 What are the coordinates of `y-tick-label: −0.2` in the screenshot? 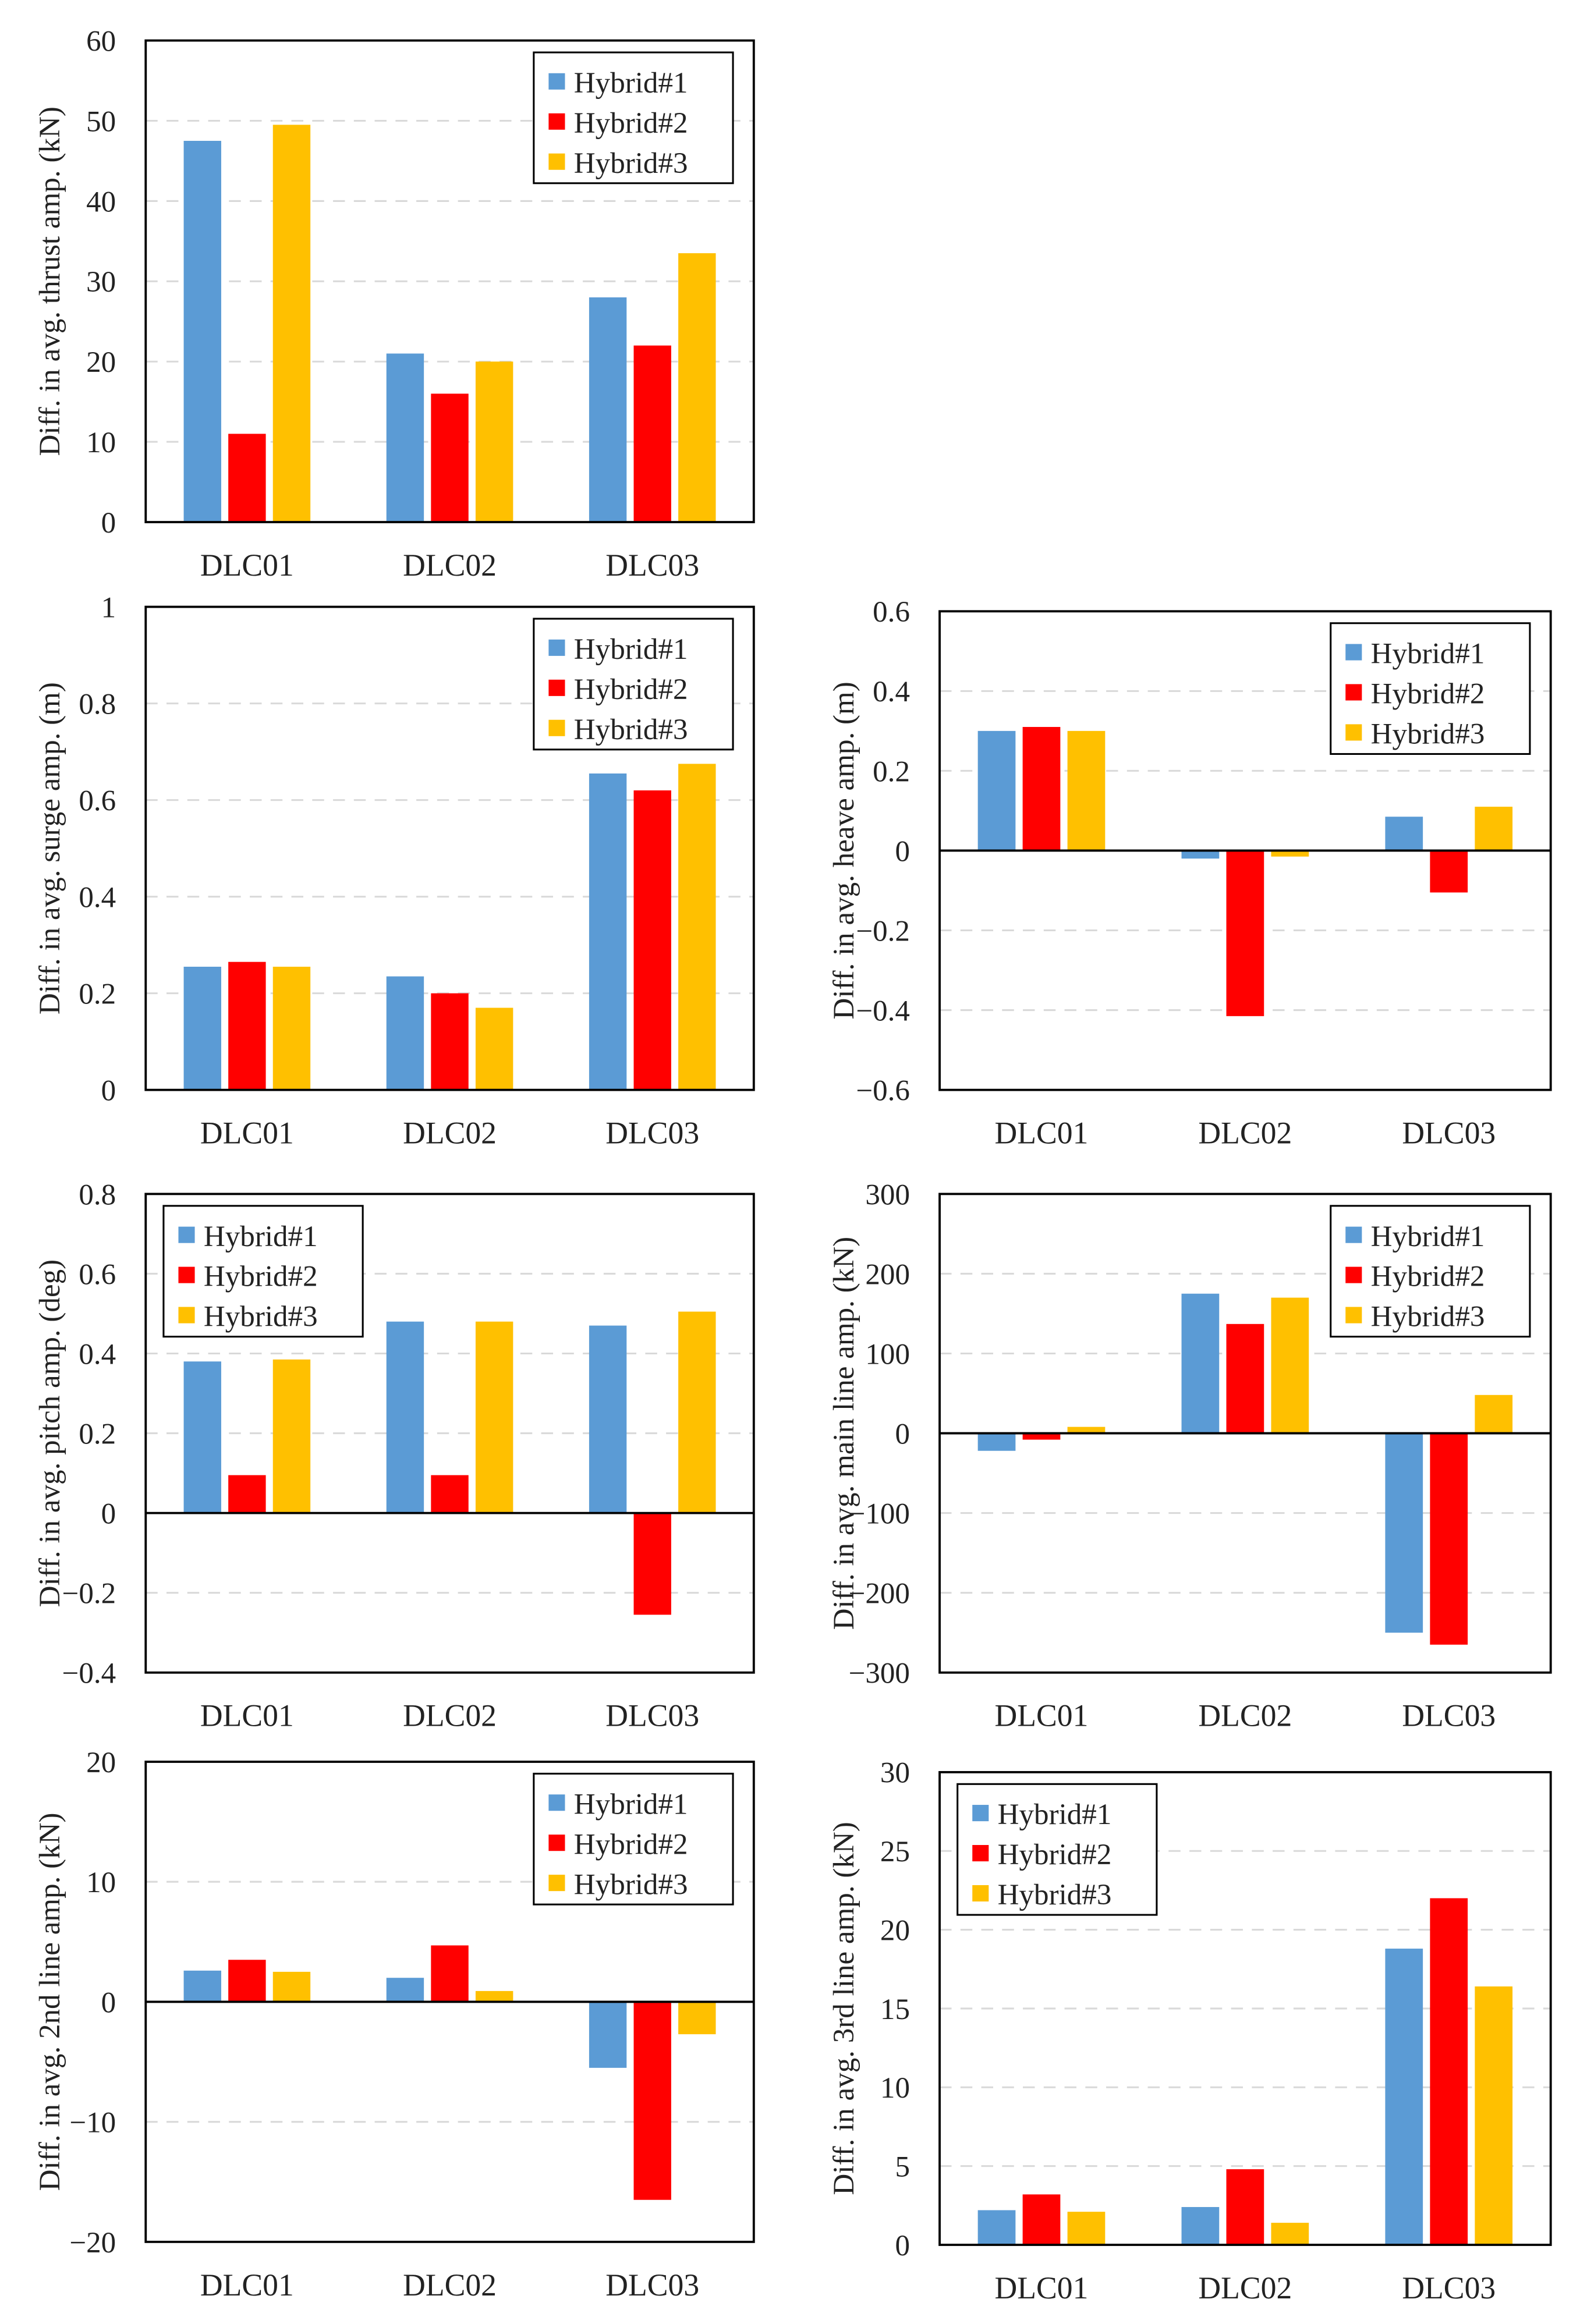 It's located at (89, 1594).